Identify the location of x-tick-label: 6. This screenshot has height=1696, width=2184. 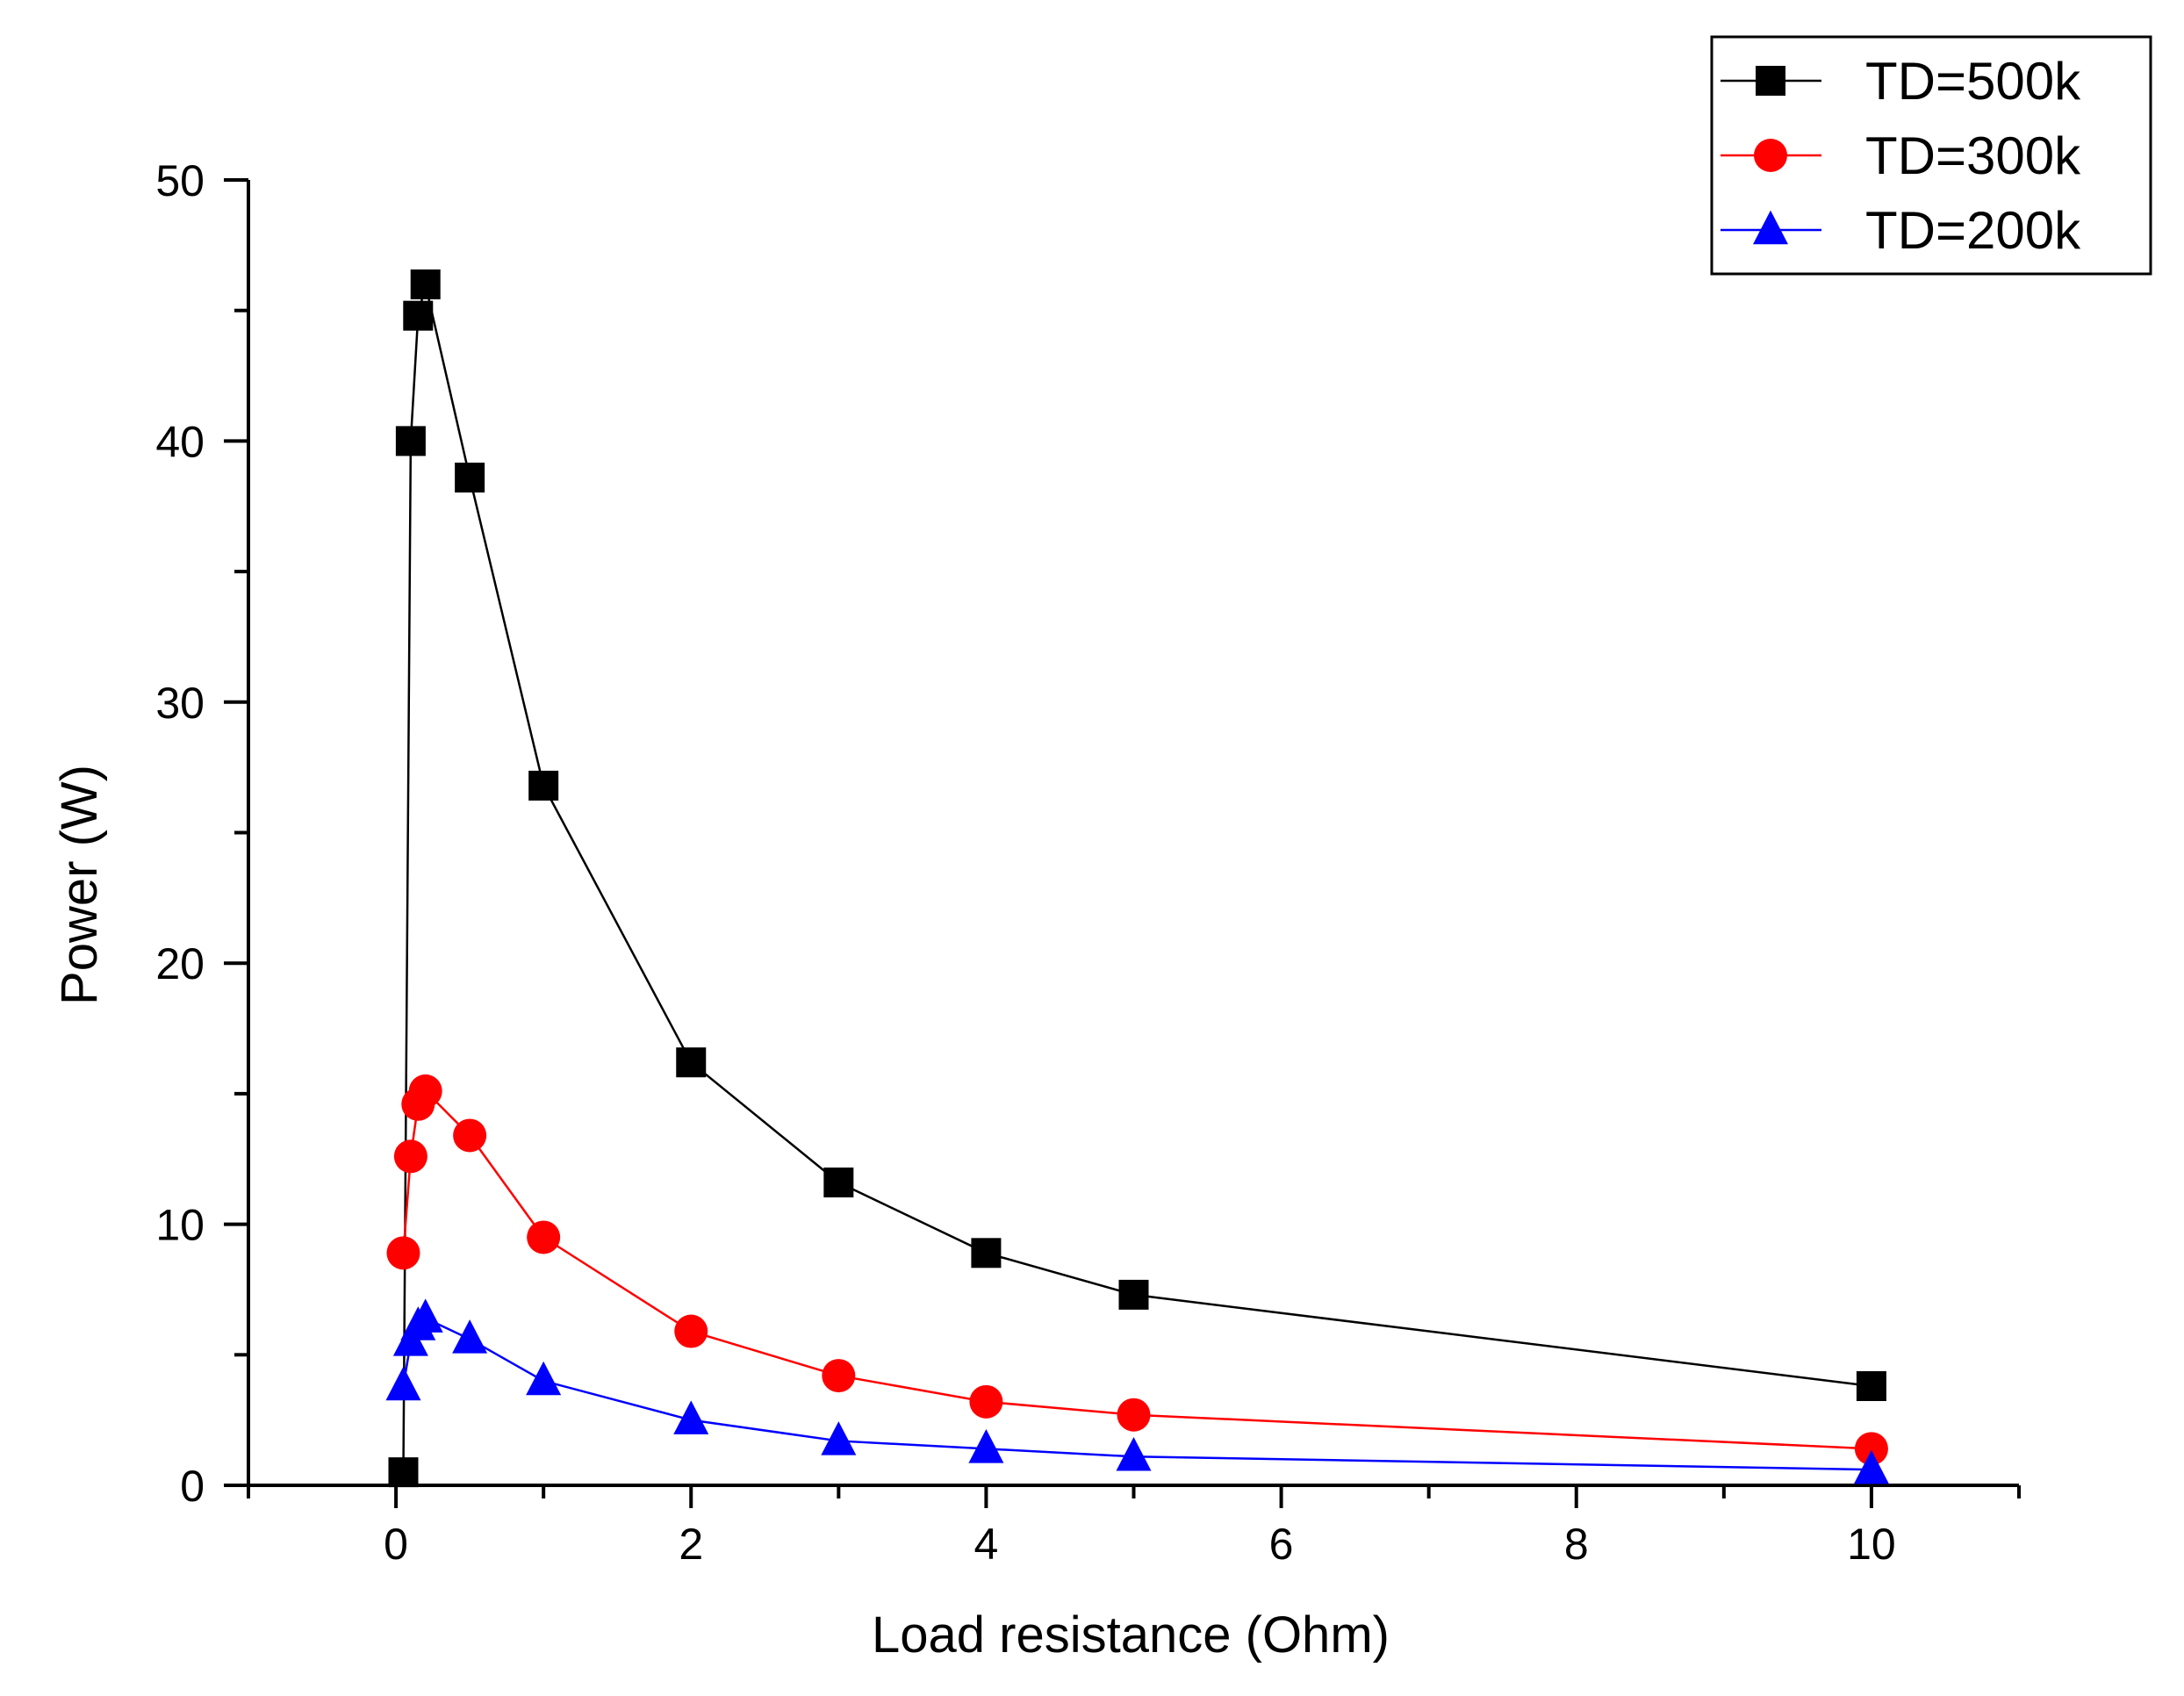
(1281, 1544).